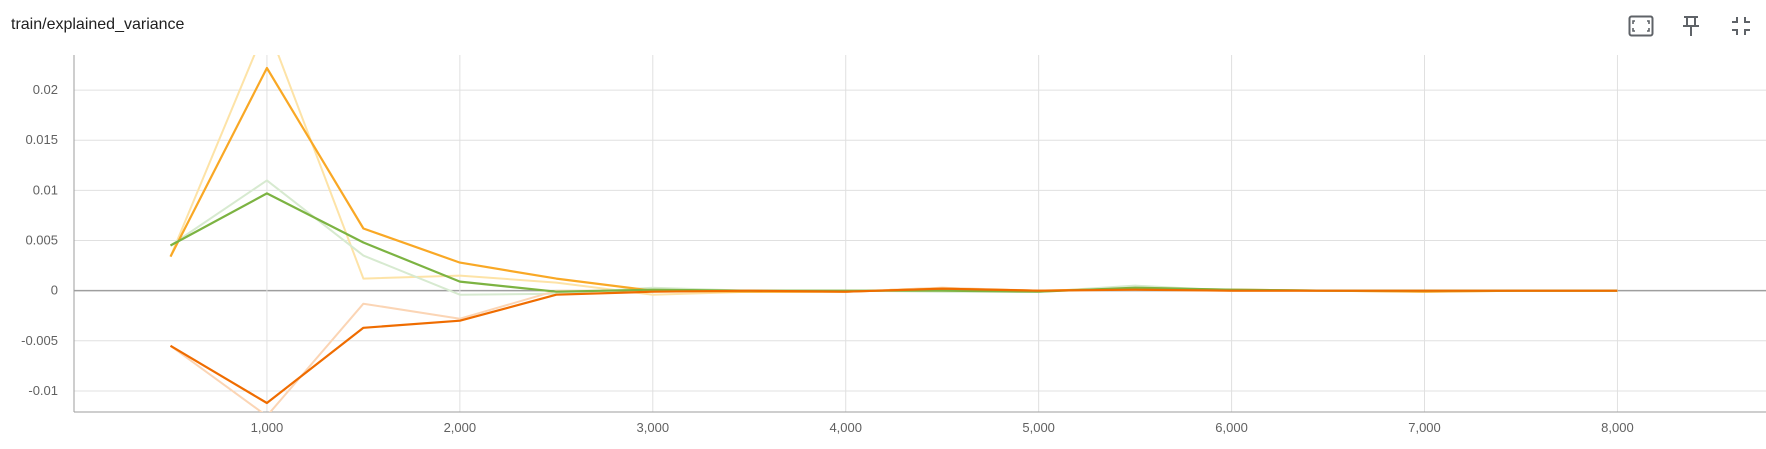  Describe the element at coordinates (653, 427) in the screenshot. I see `x-tick-label: 3,000` at that location.